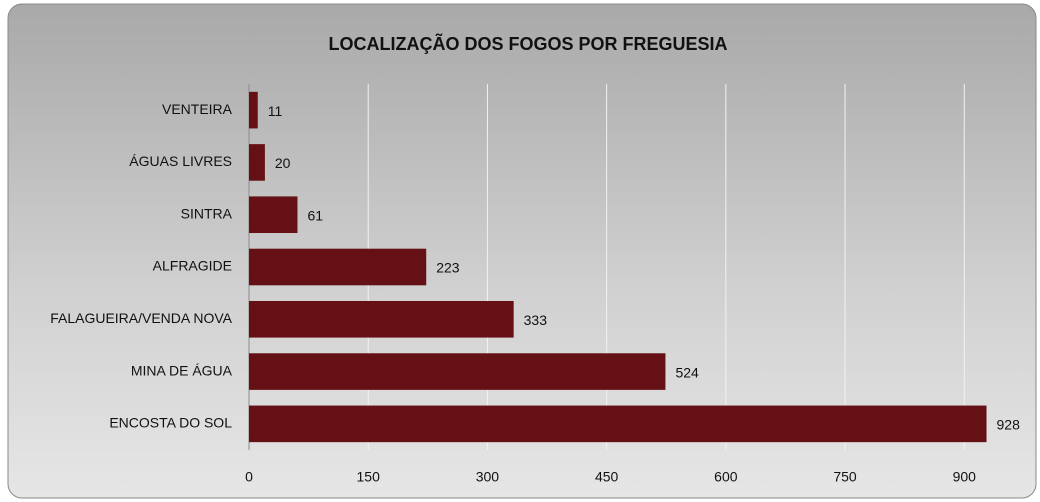  Describe the element at coordinates (197, 109) in the screenshot. I see `y-tick-label: VENTEIRA` at that location.